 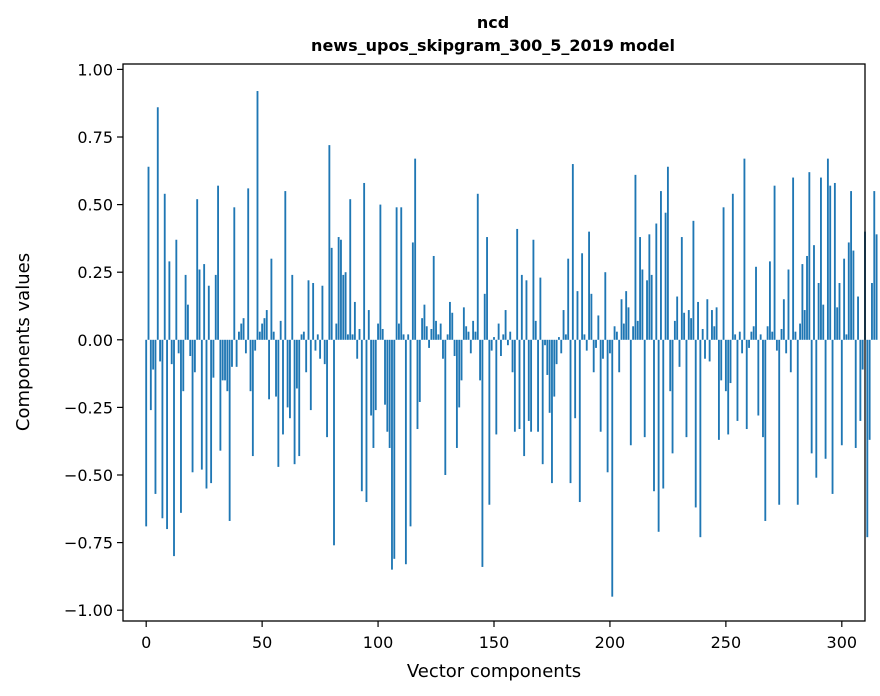 I want to click on y-tick-label: 0.25, so click(x=95, y=272).